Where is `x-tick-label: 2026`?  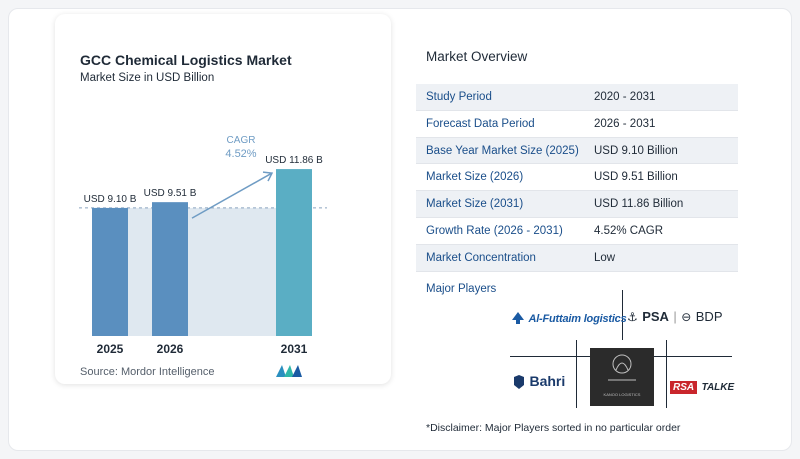 x-tick-label: 2026 is located at coordinates (170, 349).